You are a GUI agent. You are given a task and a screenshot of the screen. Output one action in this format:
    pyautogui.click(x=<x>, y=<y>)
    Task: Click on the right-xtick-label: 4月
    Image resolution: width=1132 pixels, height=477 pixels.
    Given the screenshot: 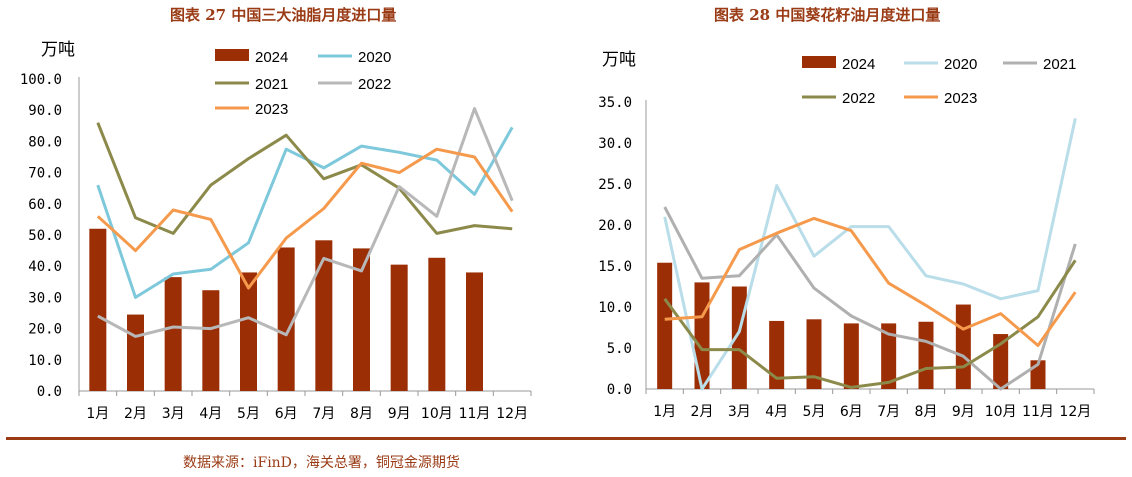 What is the action you would take?
    pyautogui.click(x=776, y=412)
    